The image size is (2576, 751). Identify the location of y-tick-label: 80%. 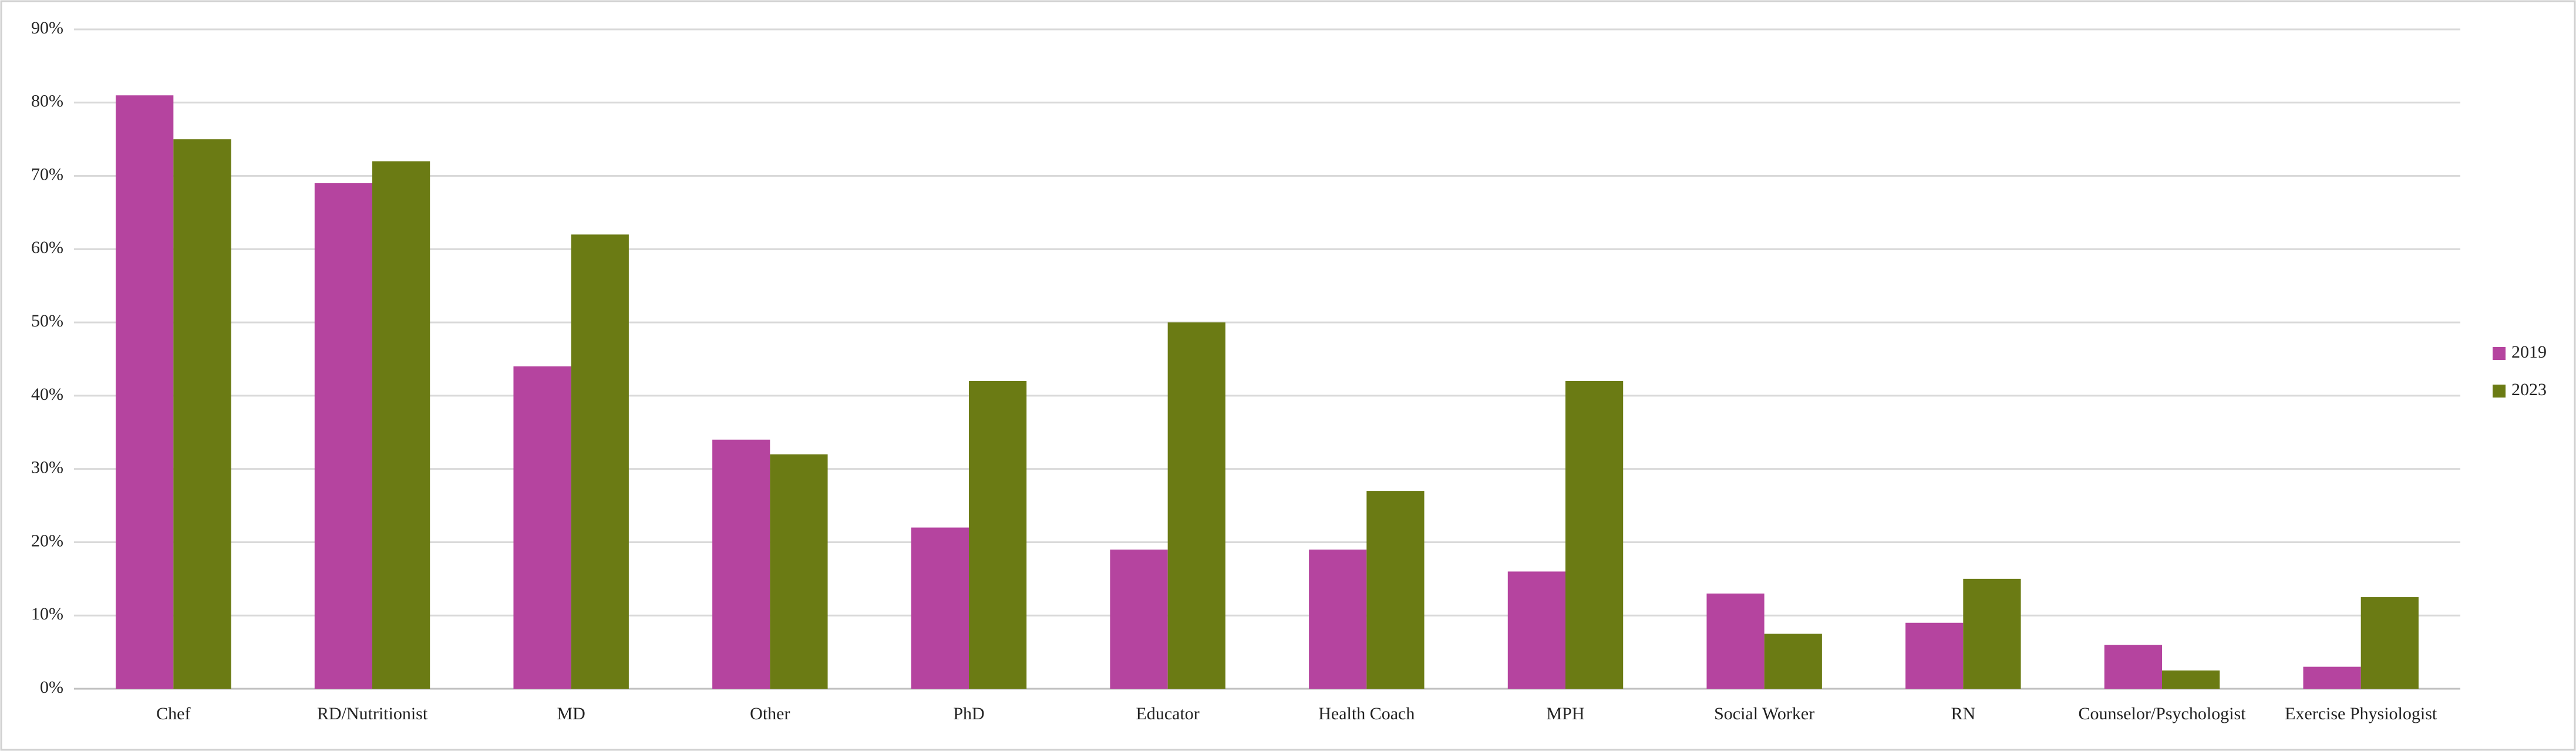
(47, 102).